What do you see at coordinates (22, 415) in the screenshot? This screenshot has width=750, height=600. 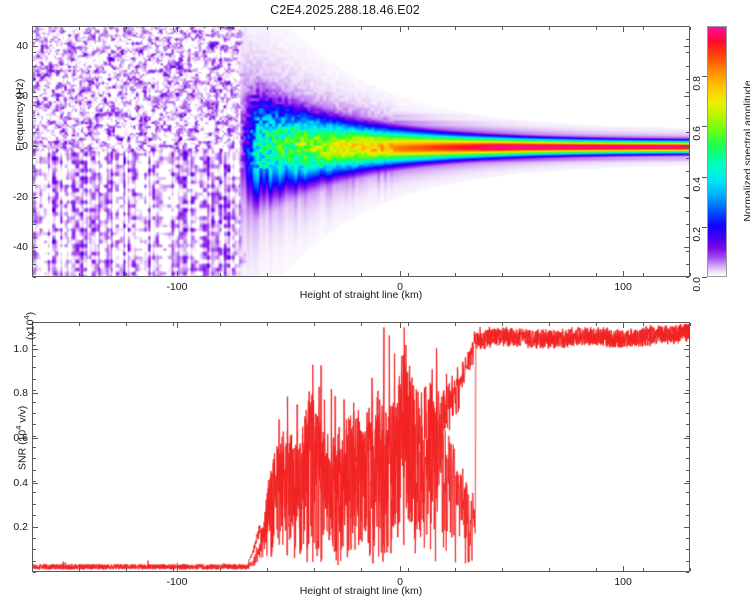 I see `snr-y-axis-title-tail: v/v)` at bounding box center [22, 415].